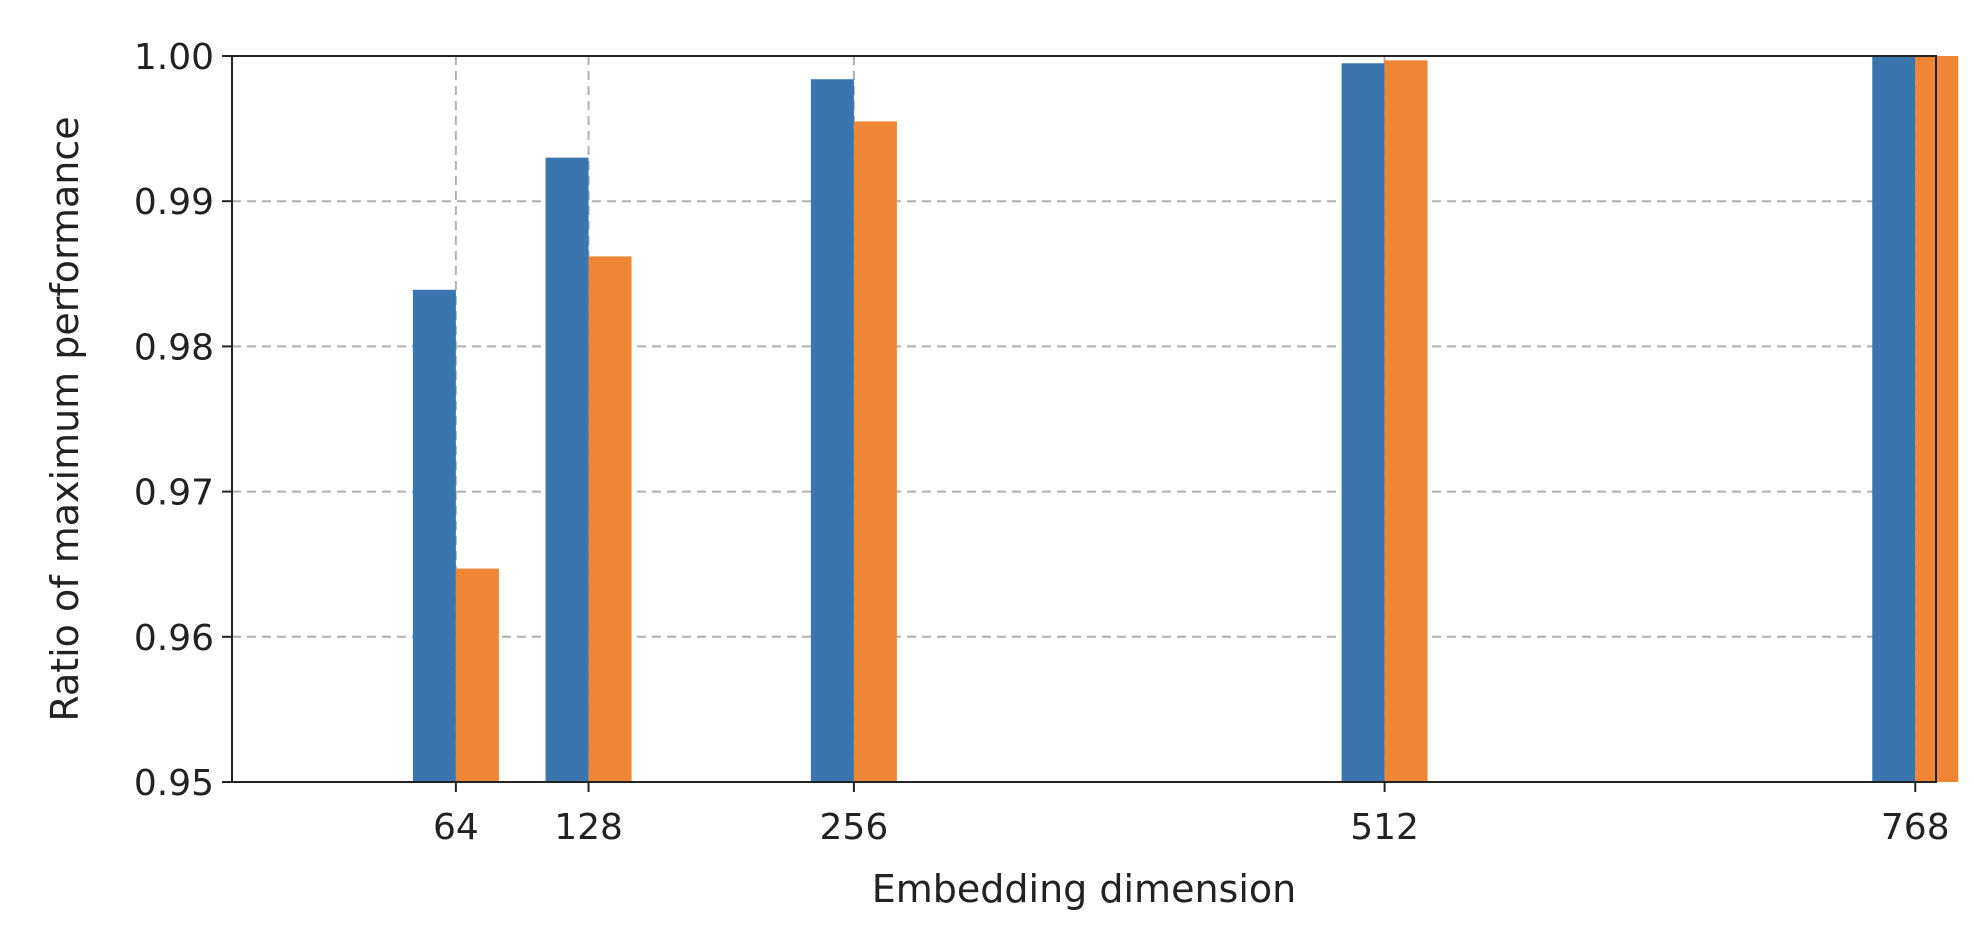 This screenshot has height=942, width=1974. Describe the element at coordinates (1384, 827) in the screenshot. I see `x-tick-label: 512` at that location.